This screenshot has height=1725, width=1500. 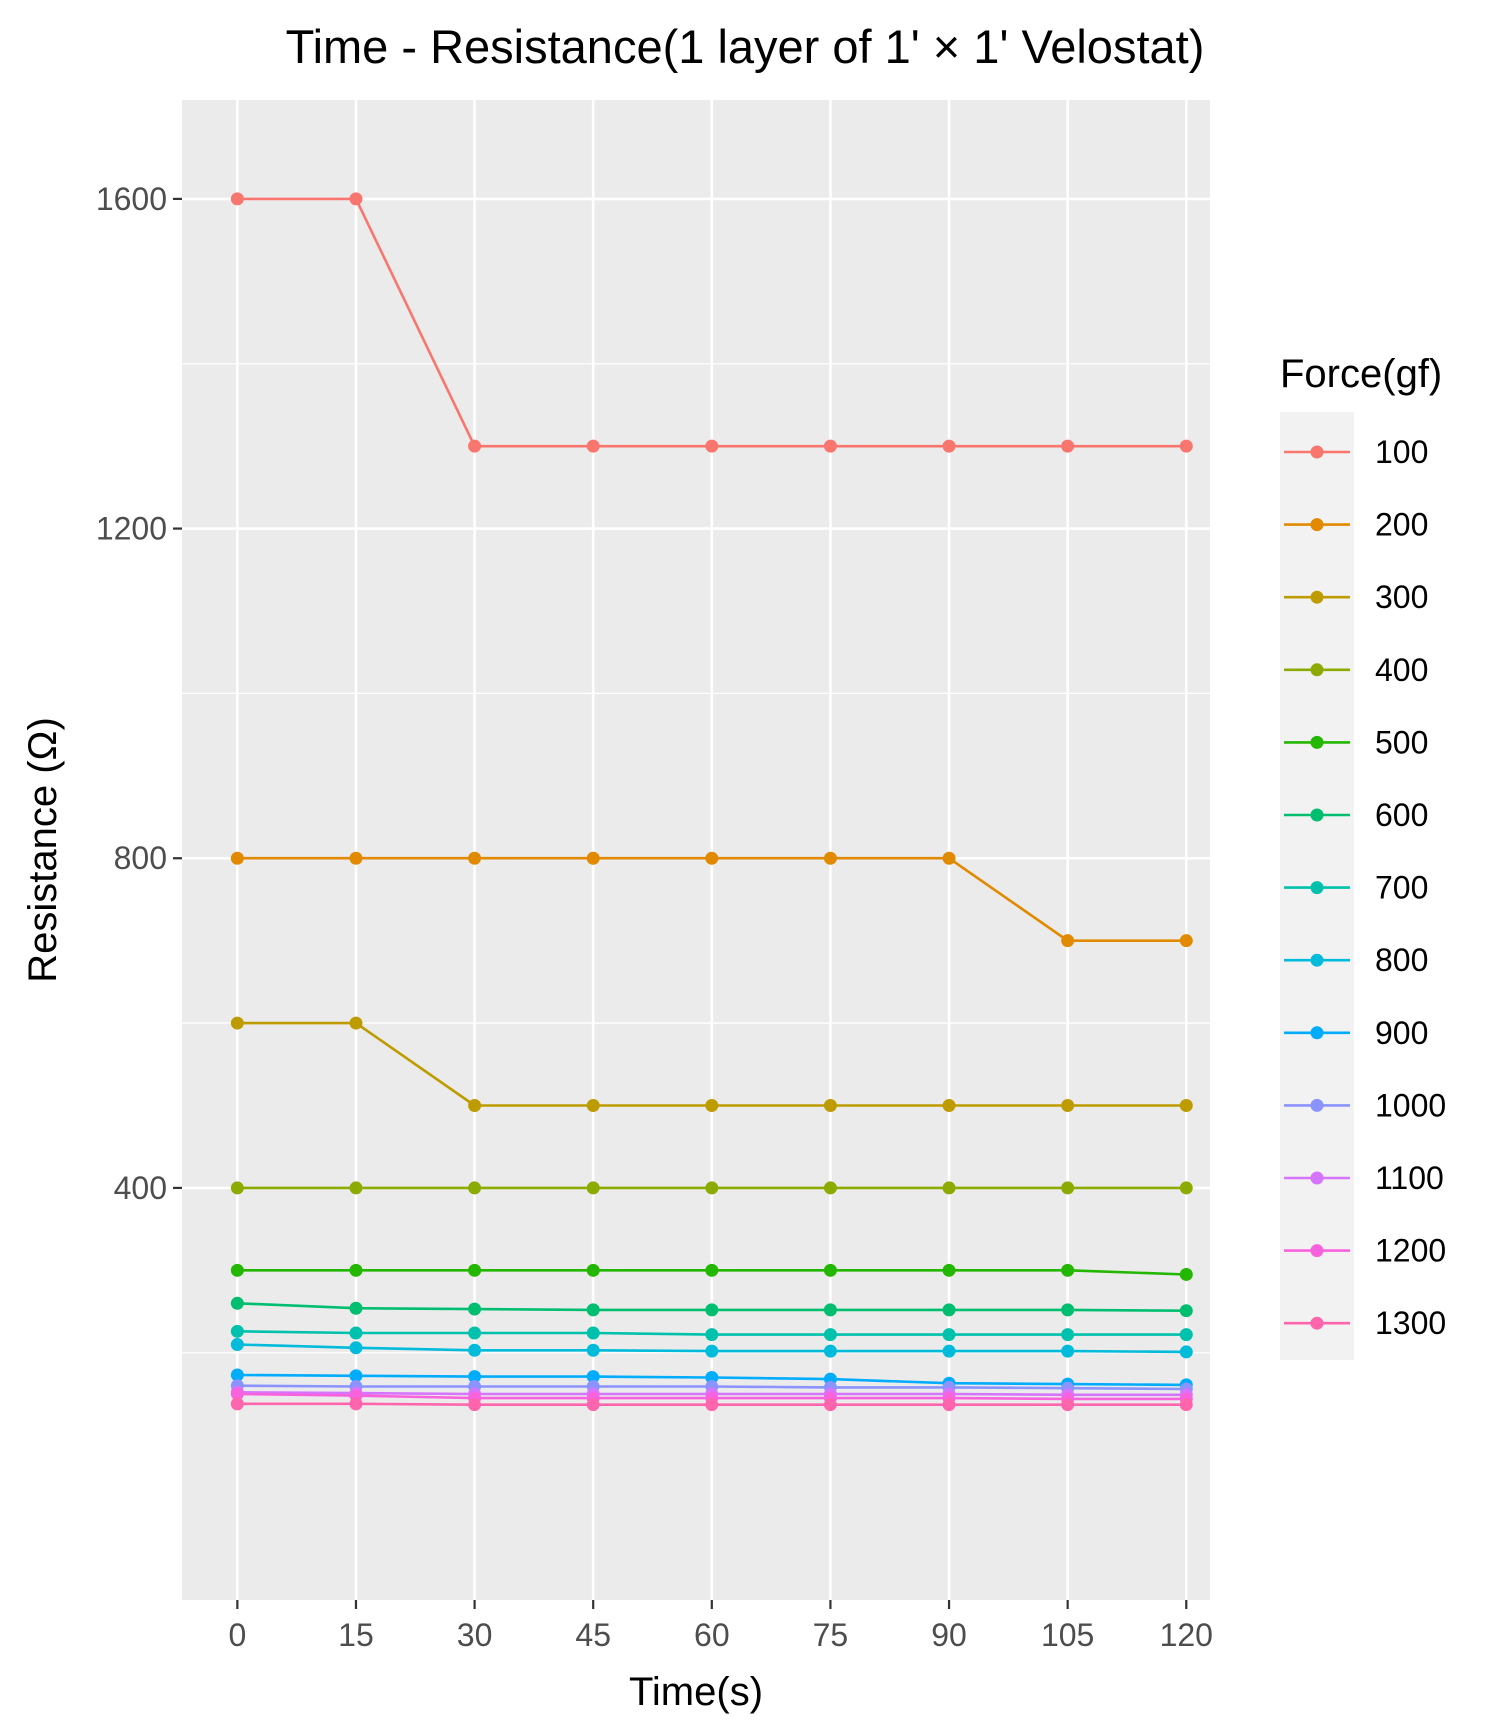 What do you see at coordinates (131, 199) in the screenshot?
I see `y-tick-label: 1600` at bounding box center [131, 199].